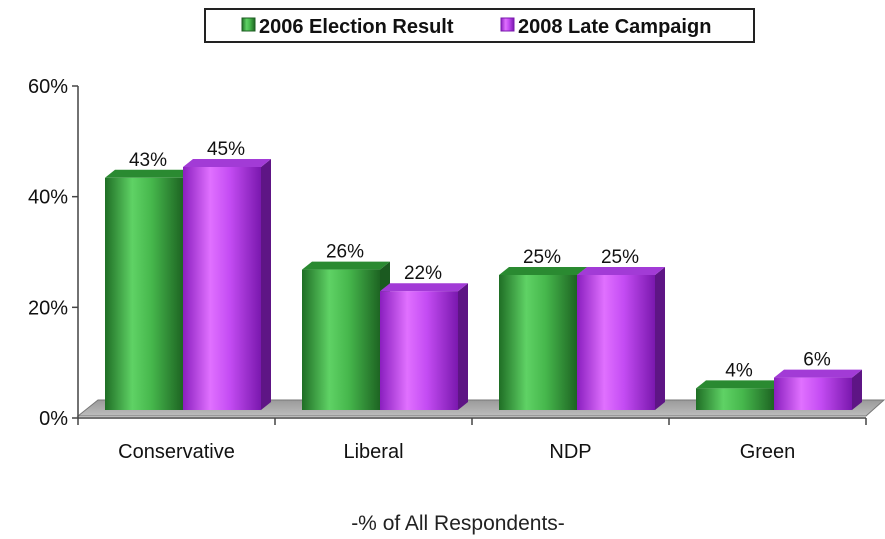 The image size is (885, 539). What do you see at coordinates (48, 308) in the screenshot?
I see `y-tick-label: 20%` at bounding box center [48, 308].